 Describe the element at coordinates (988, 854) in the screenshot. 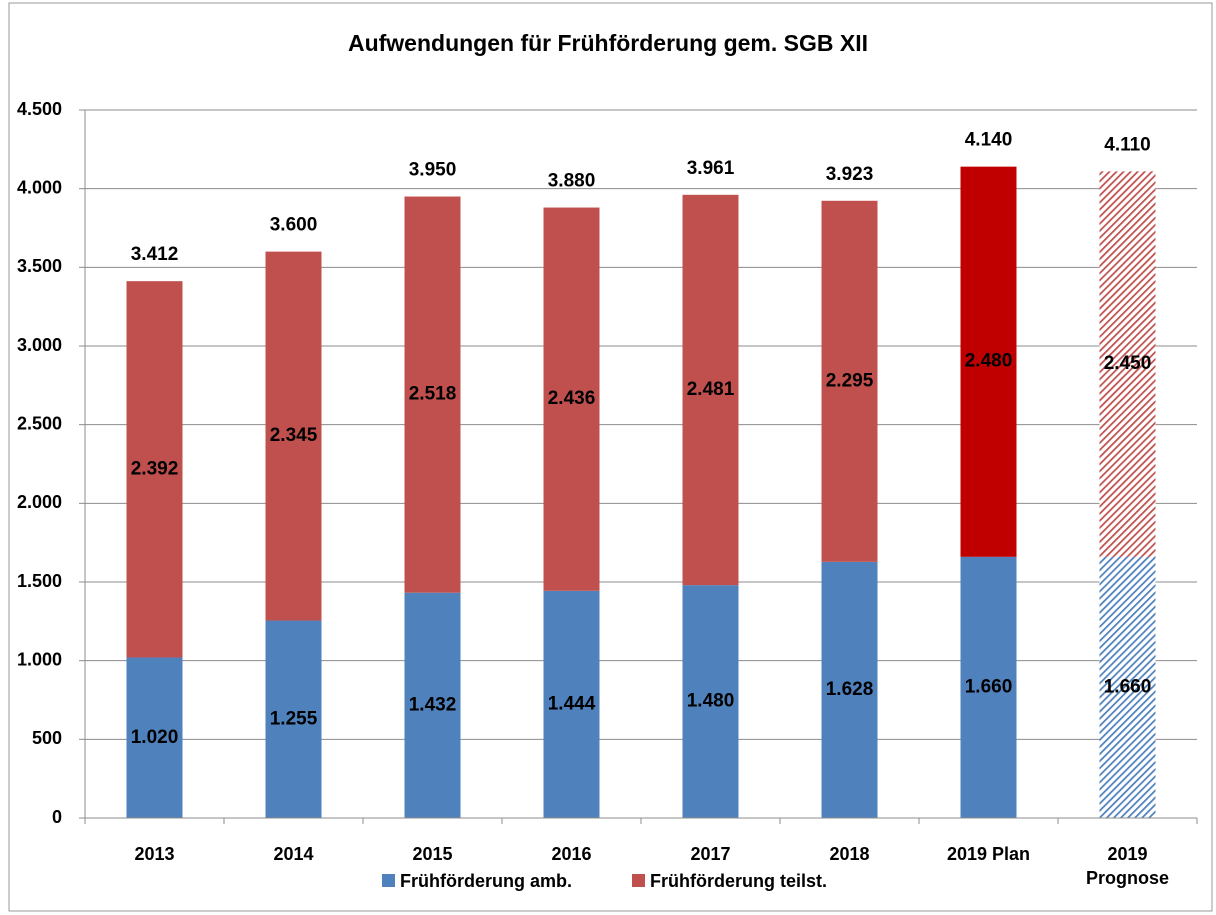

I see `x-tick-label: 2019 Plan` at that location.